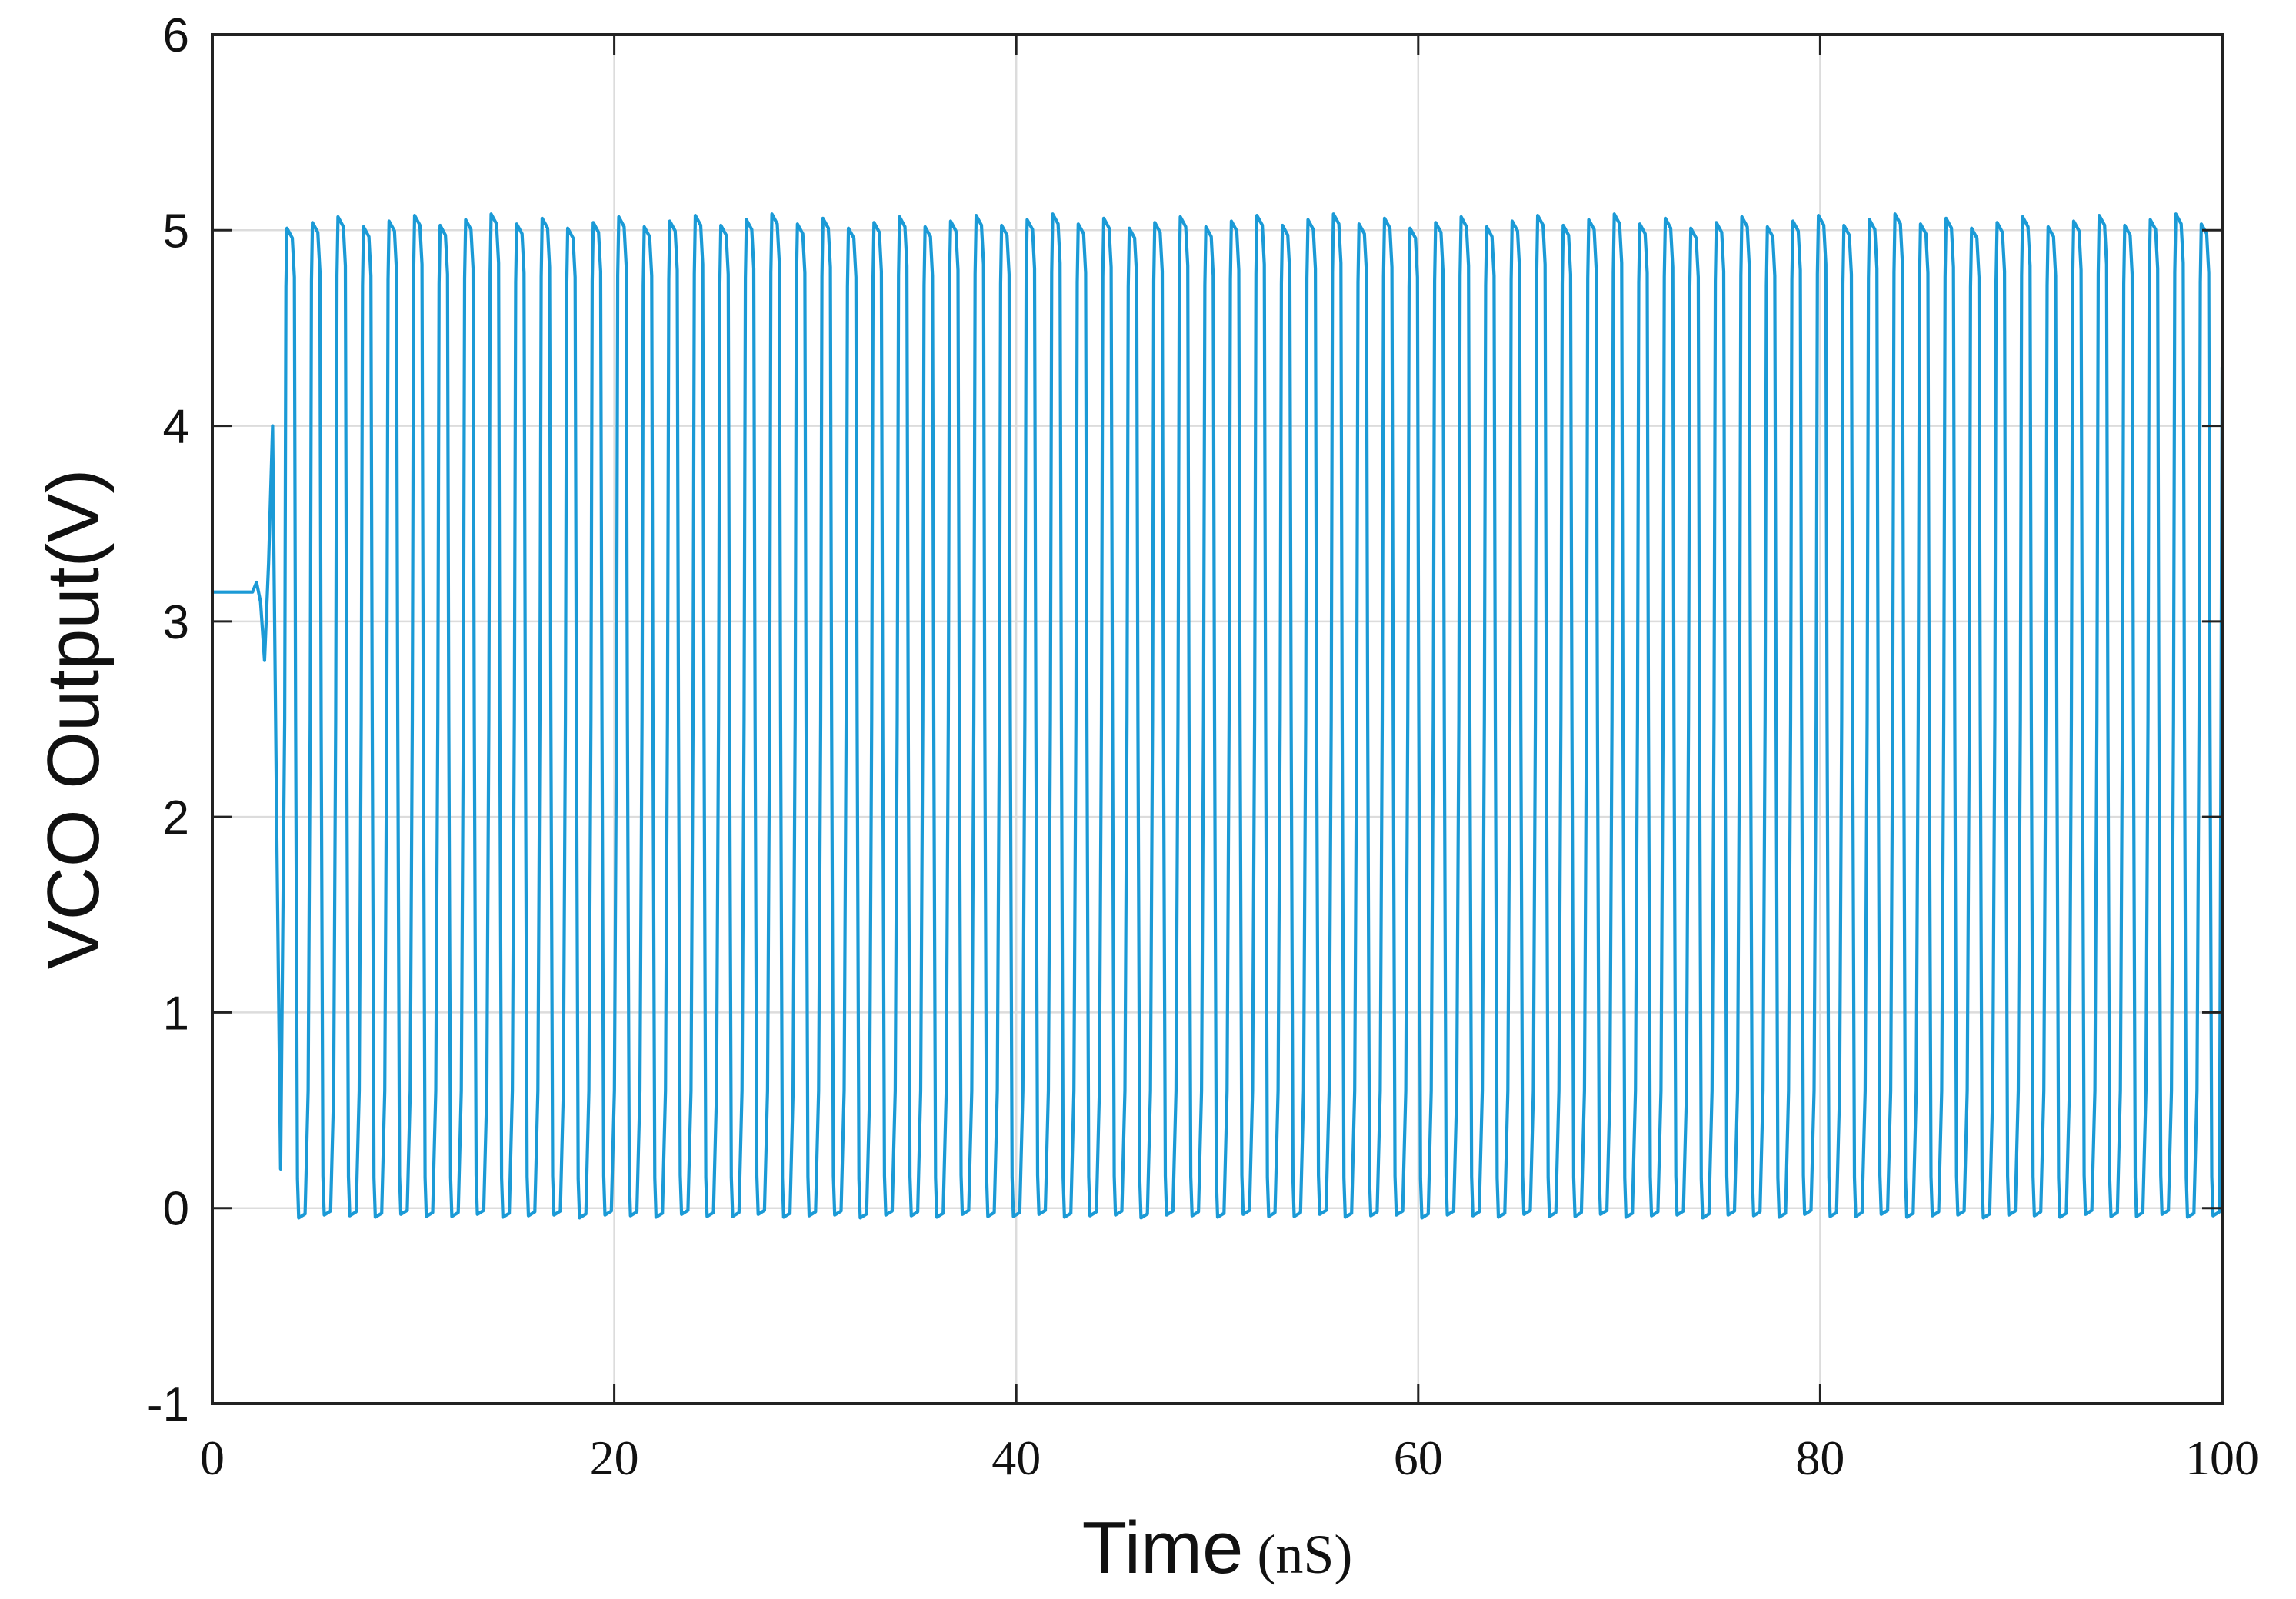 This screenshot has height=1599, width=2296. Describe the element at coordinates (176, 427) in the screenshot. I see `y-tick-label: 4` at that location.